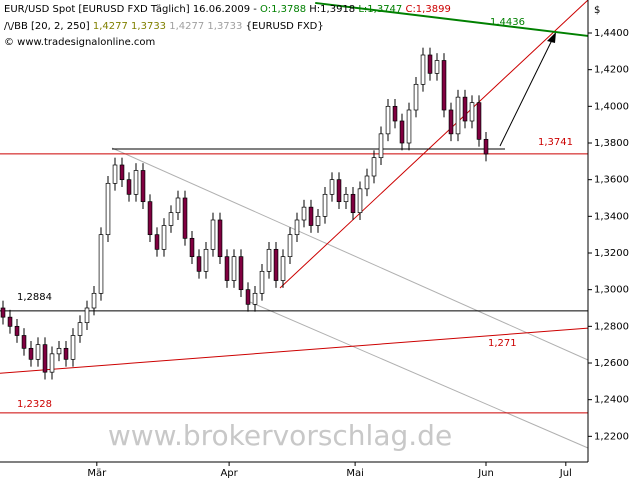 The image size is (640, 480). Describe the element at coordinates (611, 326) in the screenshot. I see `y-tick-label: 1,2800` at that location.